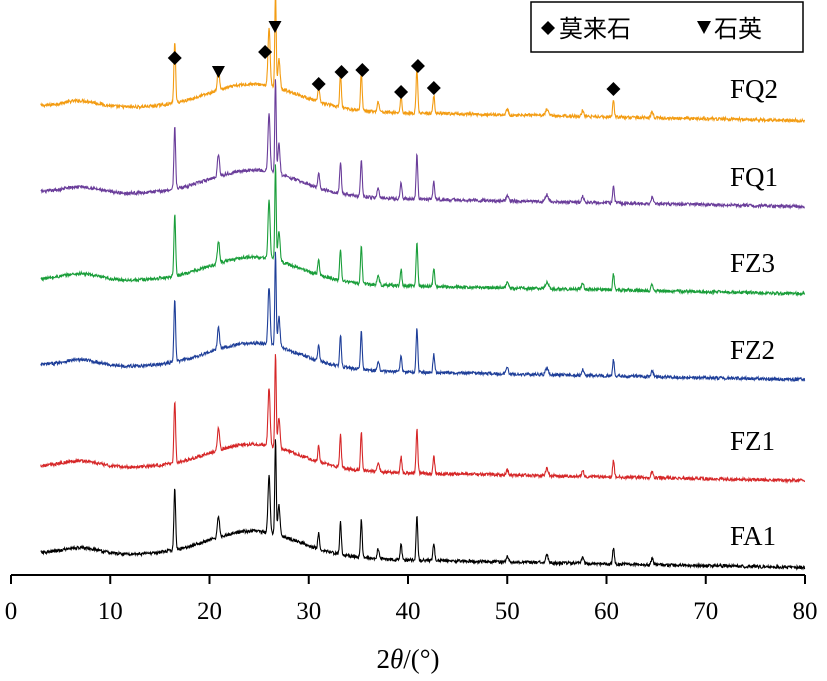 This screenshot has width=827, height=681. Describe the element at coordinates (752, 441) in the screenshot. I see `series-label-fz1: FZ1` at that location.